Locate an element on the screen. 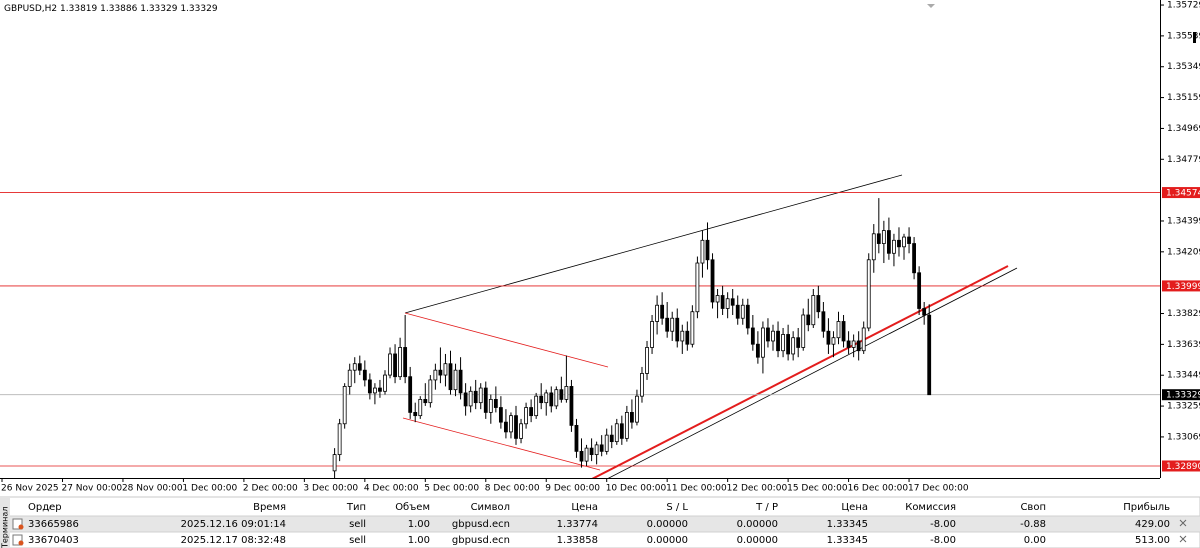 This screenshot has height=548, width=1200. x-tick-label: 5 Dec 00:00 is located at coordinates (451, 489).